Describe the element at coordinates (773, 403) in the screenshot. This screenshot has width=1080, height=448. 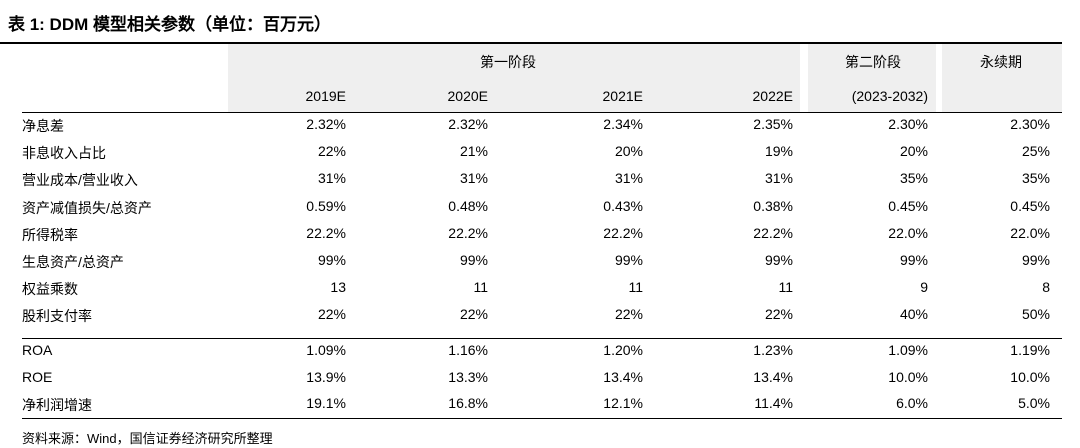
I see `cell: 11.4%` at that location.